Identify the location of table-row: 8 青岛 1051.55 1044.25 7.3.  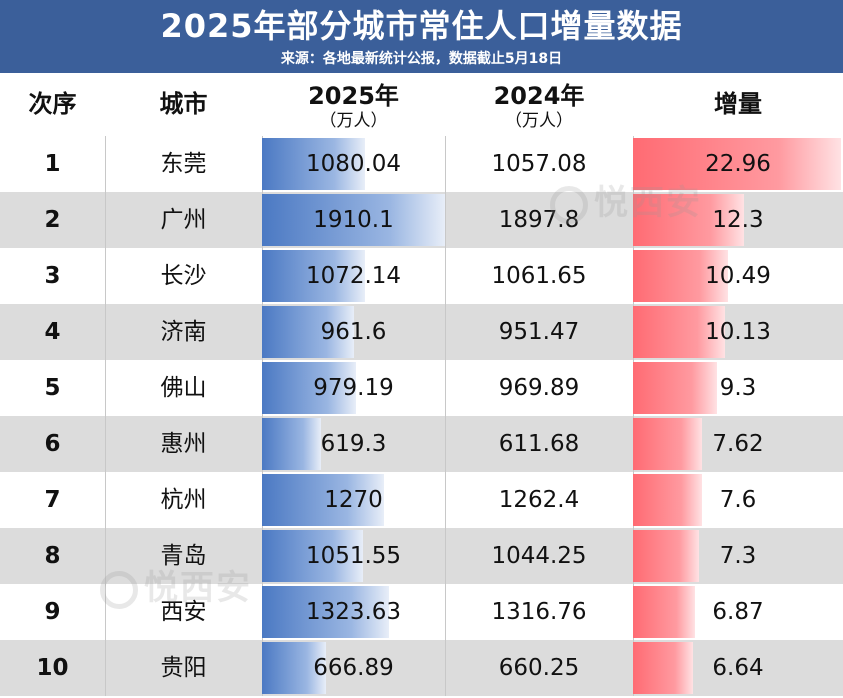
(421, 556).